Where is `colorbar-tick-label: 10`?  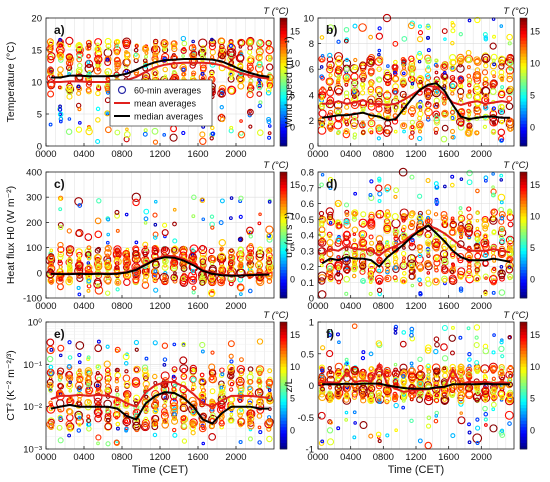
colorbar-tick-label: 10 is located at coordinates (295, 367).